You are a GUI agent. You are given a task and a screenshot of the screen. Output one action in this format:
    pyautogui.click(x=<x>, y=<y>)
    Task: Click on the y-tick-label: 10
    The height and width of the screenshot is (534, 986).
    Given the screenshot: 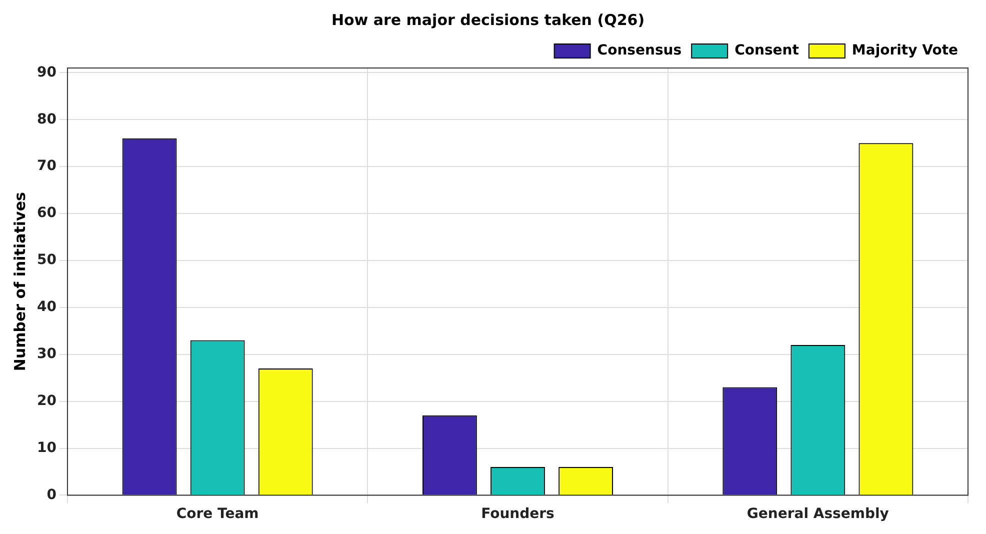 What is the action you would take?
    pyautogui.click(x=47, y=448)
    